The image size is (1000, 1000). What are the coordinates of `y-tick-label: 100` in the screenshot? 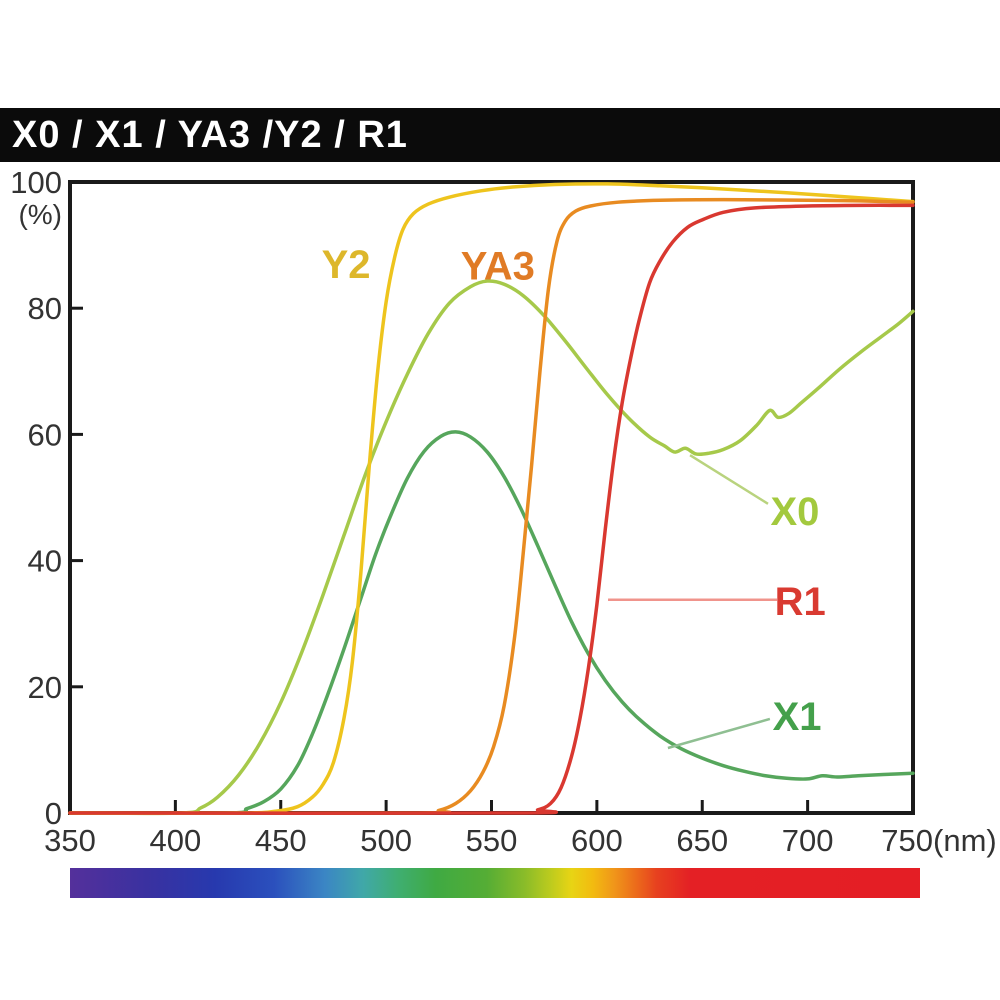 It's located at (36, 182).